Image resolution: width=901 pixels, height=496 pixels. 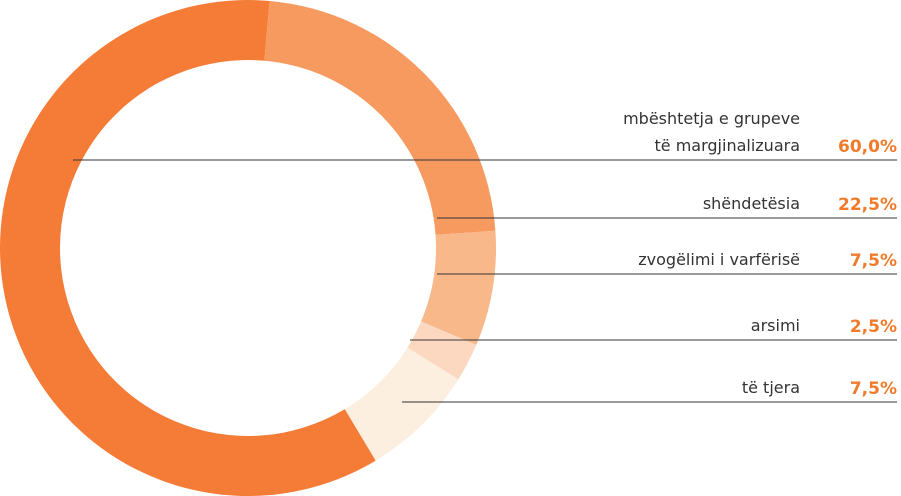 I want to click on value-label: 60,0%, so click(x=867, y=147).